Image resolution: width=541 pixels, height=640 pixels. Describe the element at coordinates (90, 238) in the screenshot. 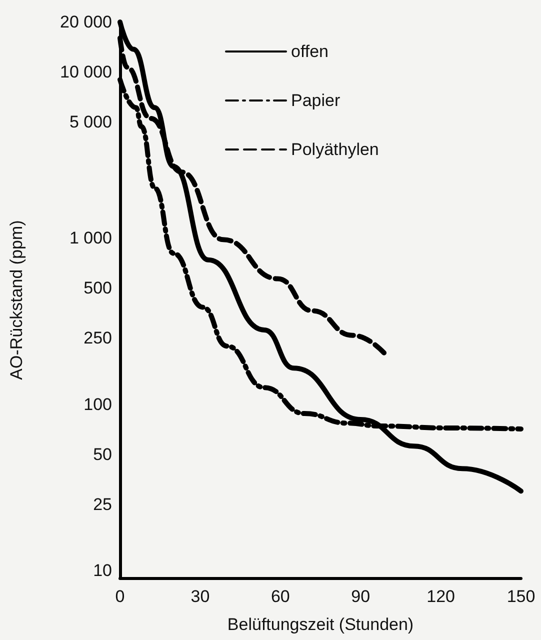

I see `y-tick-label: 1 000` at that location.